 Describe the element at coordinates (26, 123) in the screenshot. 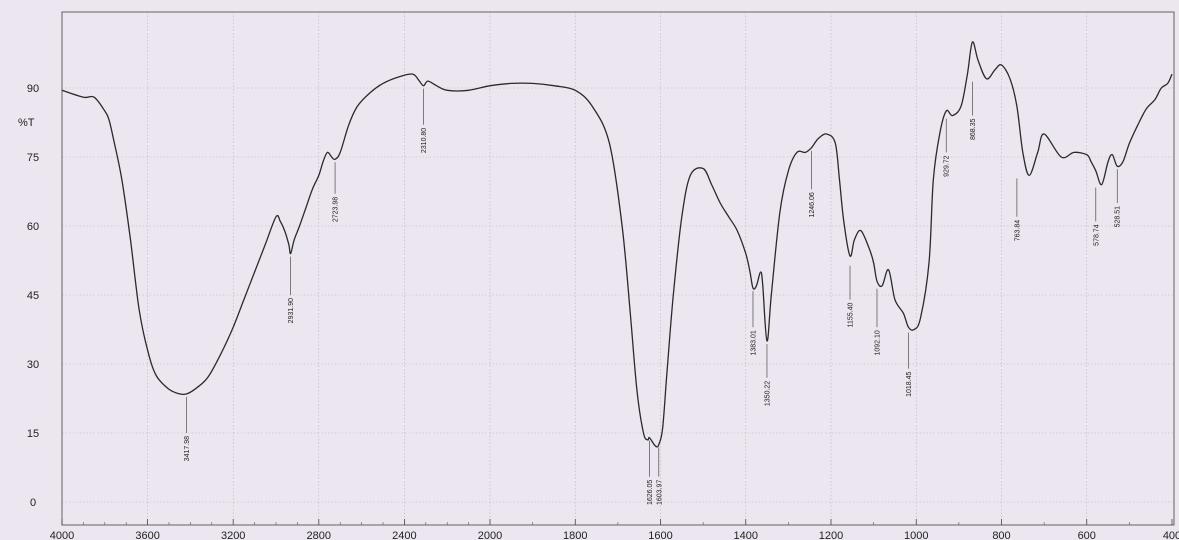

I see `y-axis-label: %T` at that location.